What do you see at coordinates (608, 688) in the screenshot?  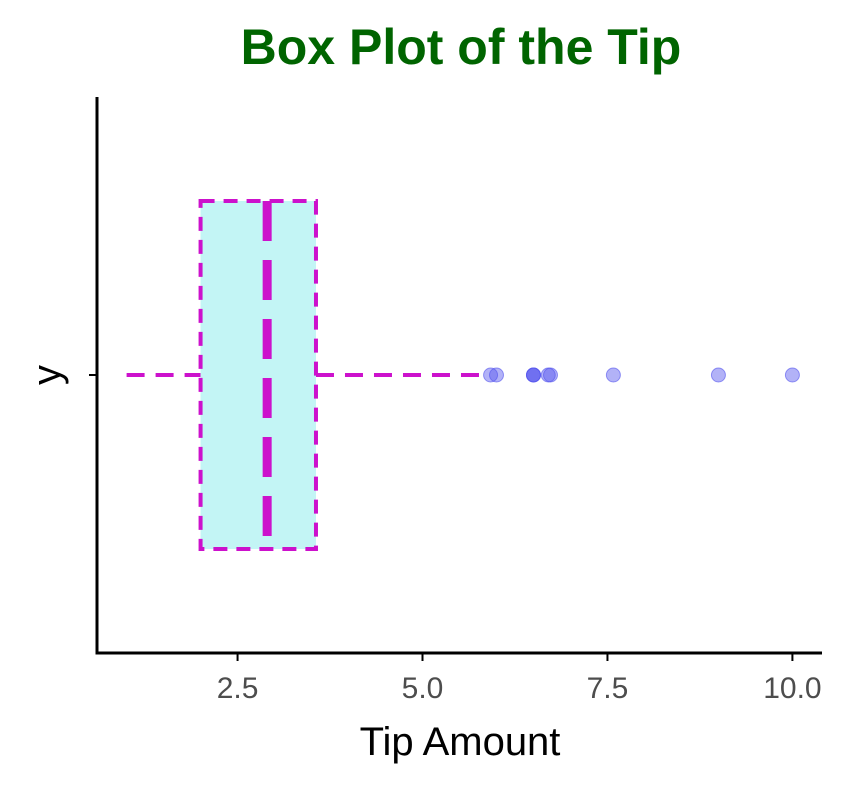 I see `x-tick-label: 7.5` at bounding box center [608, 688].